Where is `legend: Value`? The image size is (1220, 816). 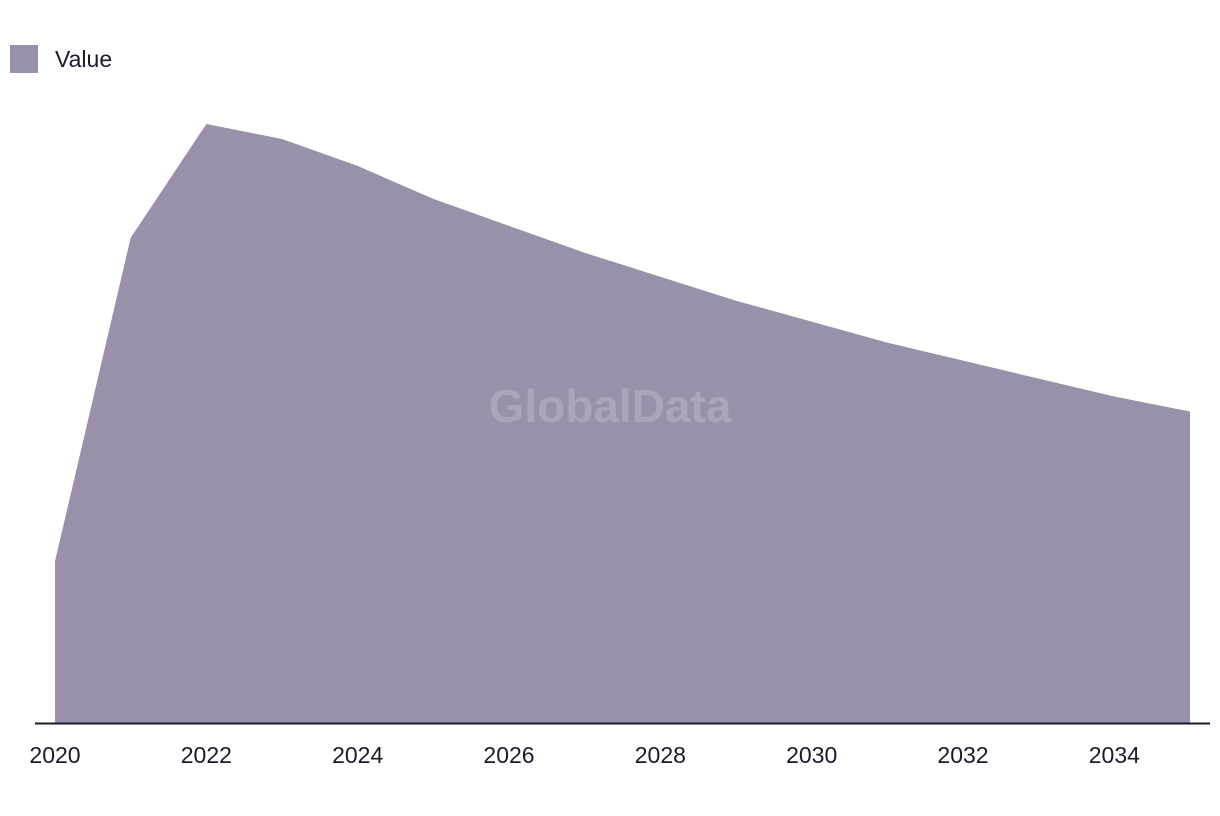 legend: Value is located at coordinates (61, 59).